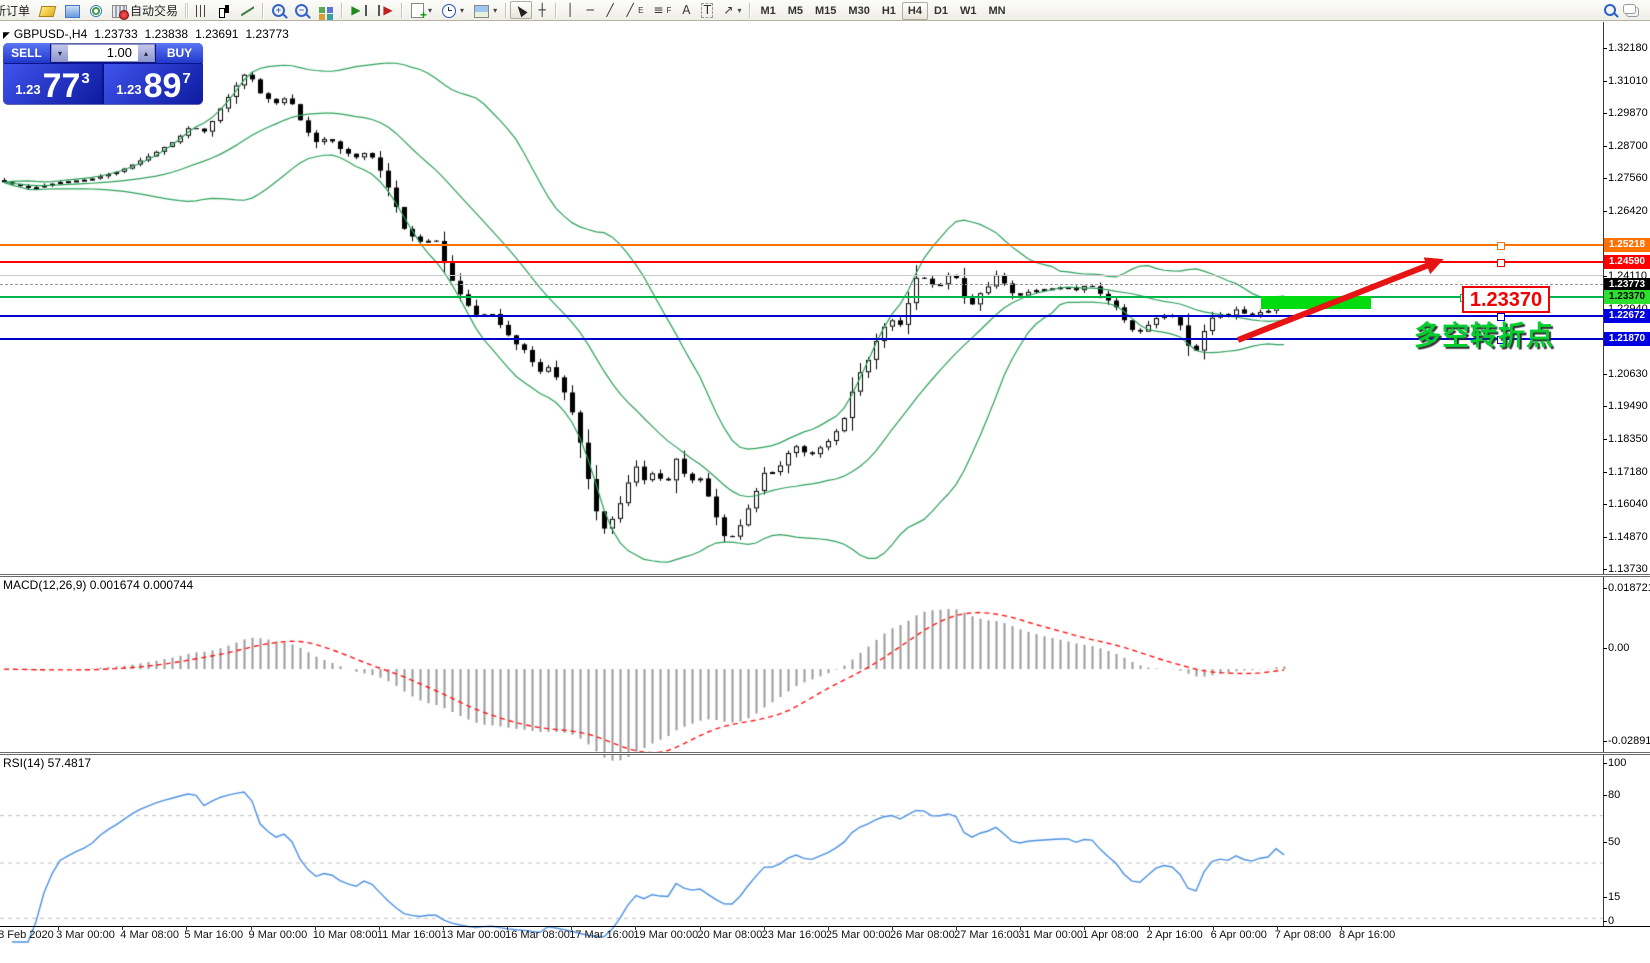 This screenshot has width=1650, height=963. What do you see at coordinates (72, 10) in the screenshot?
I see `market-watch-button` at bounding box center [72, 10].